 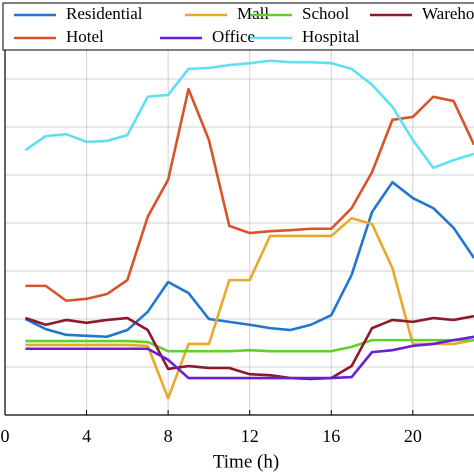 What do you see at coordinates (448, 13) in the screenshot?
I see `legend-label: Warehouse` at bounding box center [448, 13].